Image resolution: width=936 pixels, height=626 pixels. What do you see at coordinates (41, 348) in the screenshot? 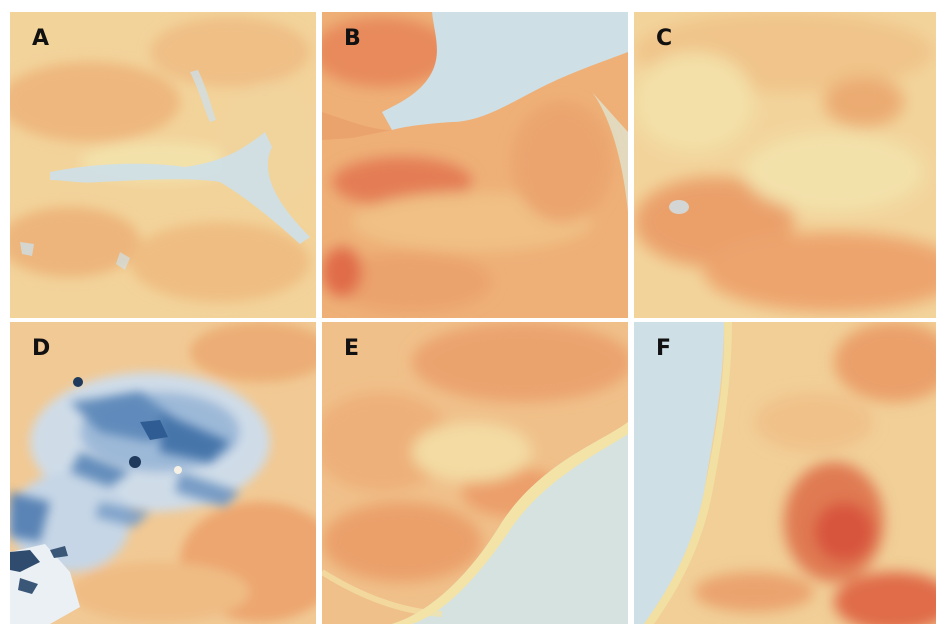
I see `panel-d-label: D` at bounding box center [41, 348].